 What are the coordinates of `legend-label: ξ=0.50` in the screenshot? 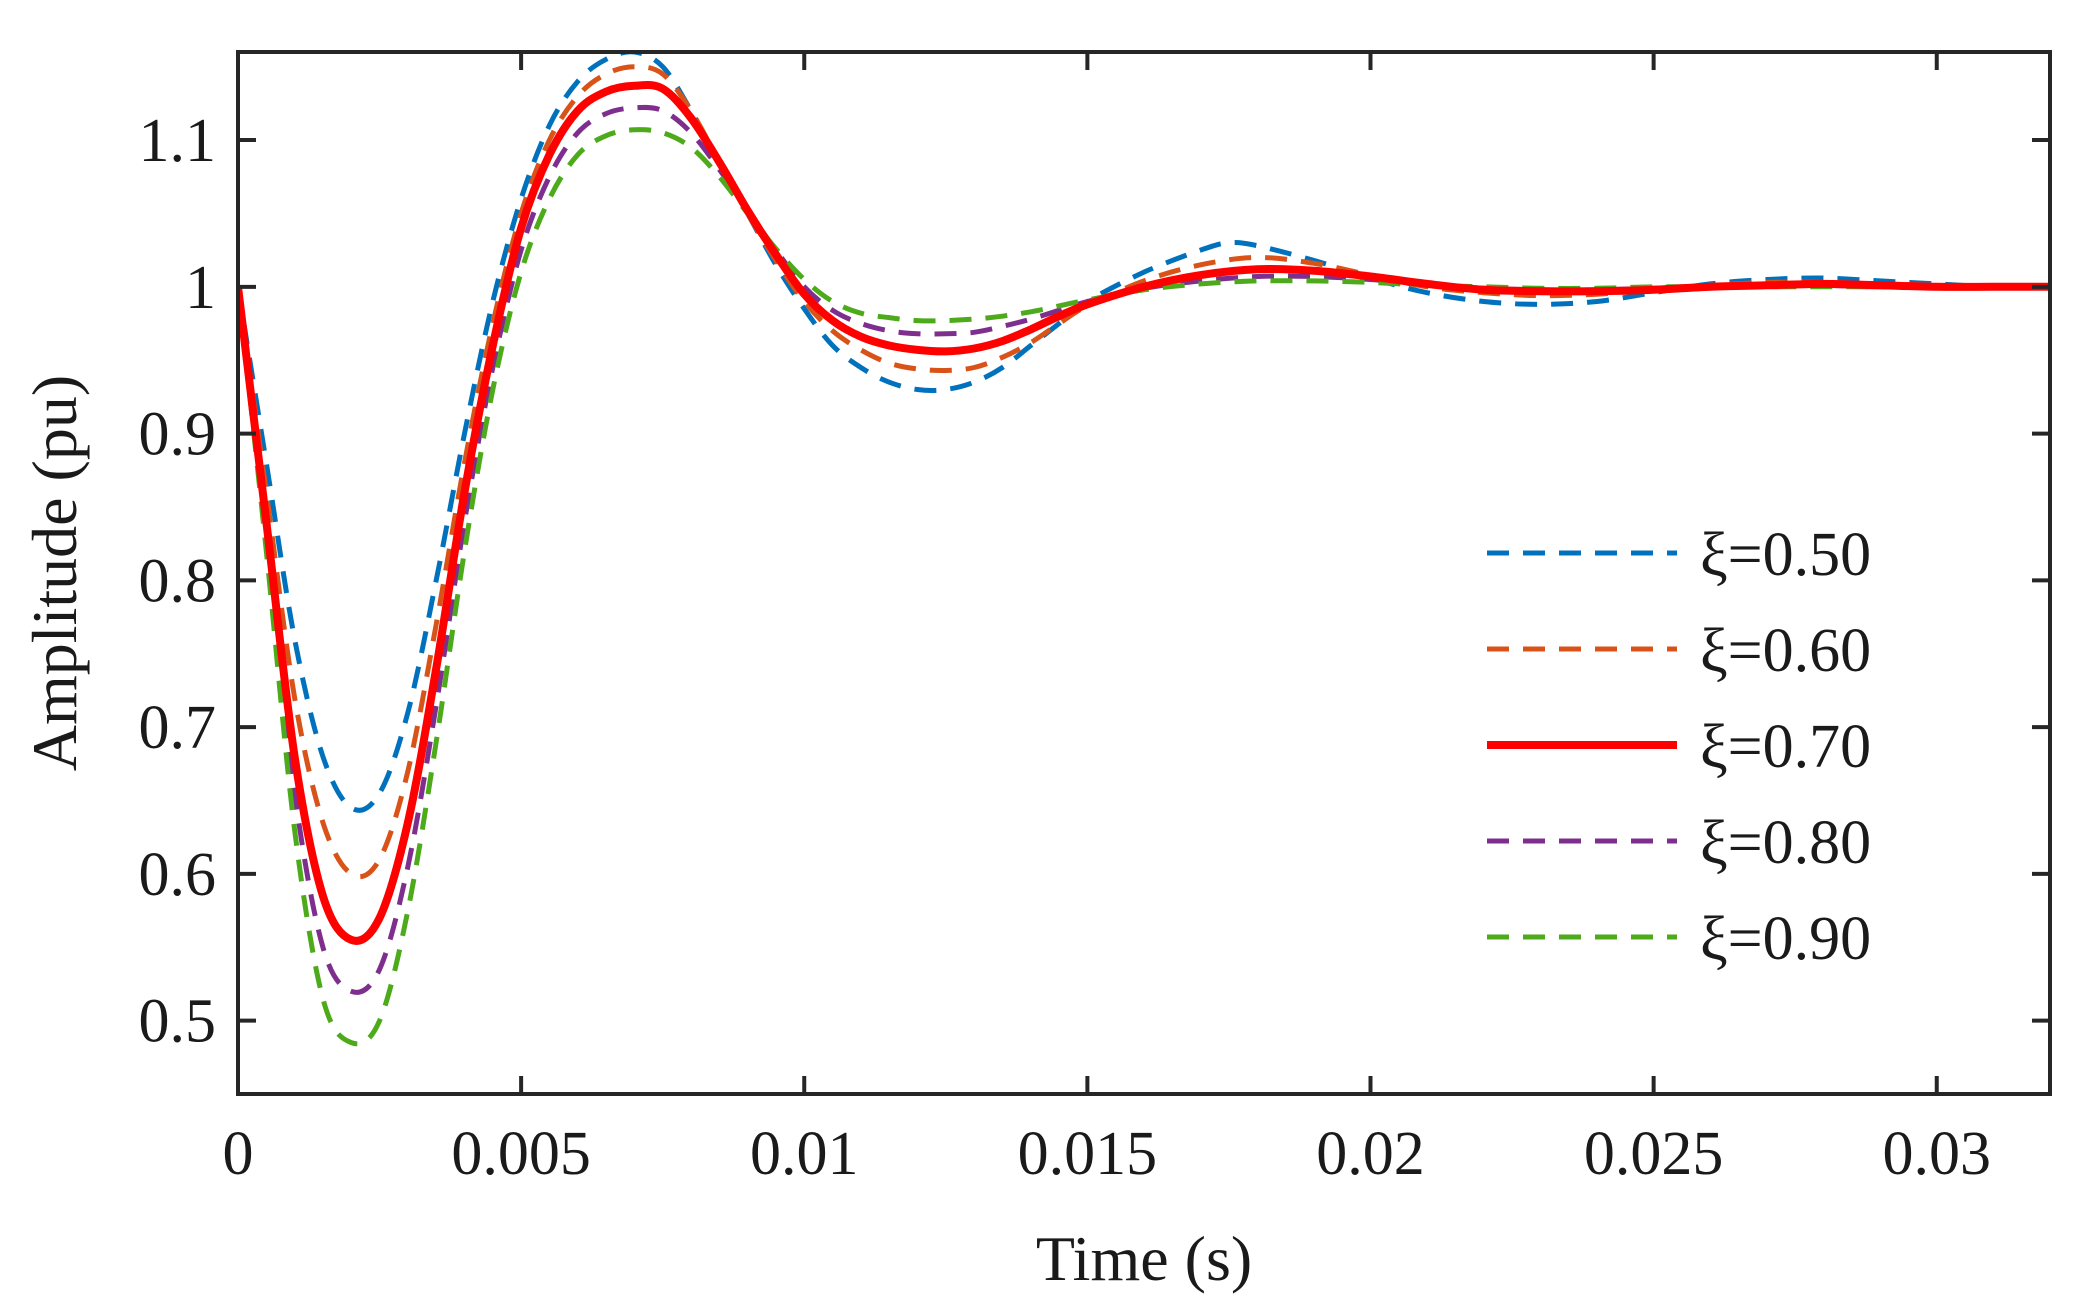 It's located at (1785, 555).